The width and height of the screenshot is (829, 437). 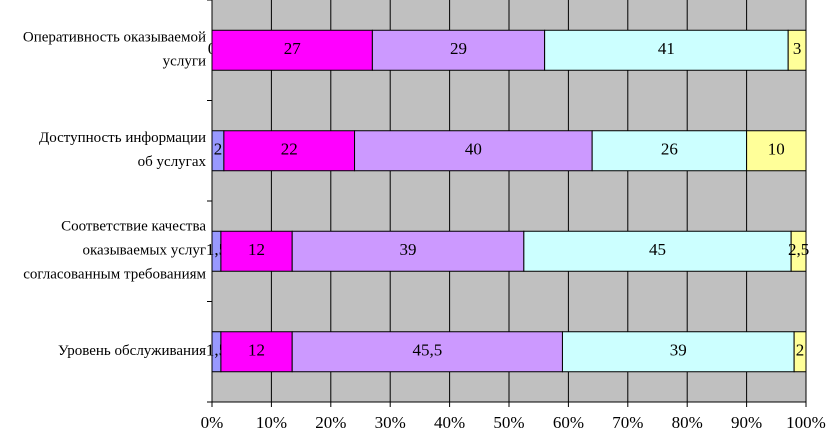 What do you see at coordinates (293, 48) in the screenshot?
I see `data-label: 27` at bounding box center [293, 48].